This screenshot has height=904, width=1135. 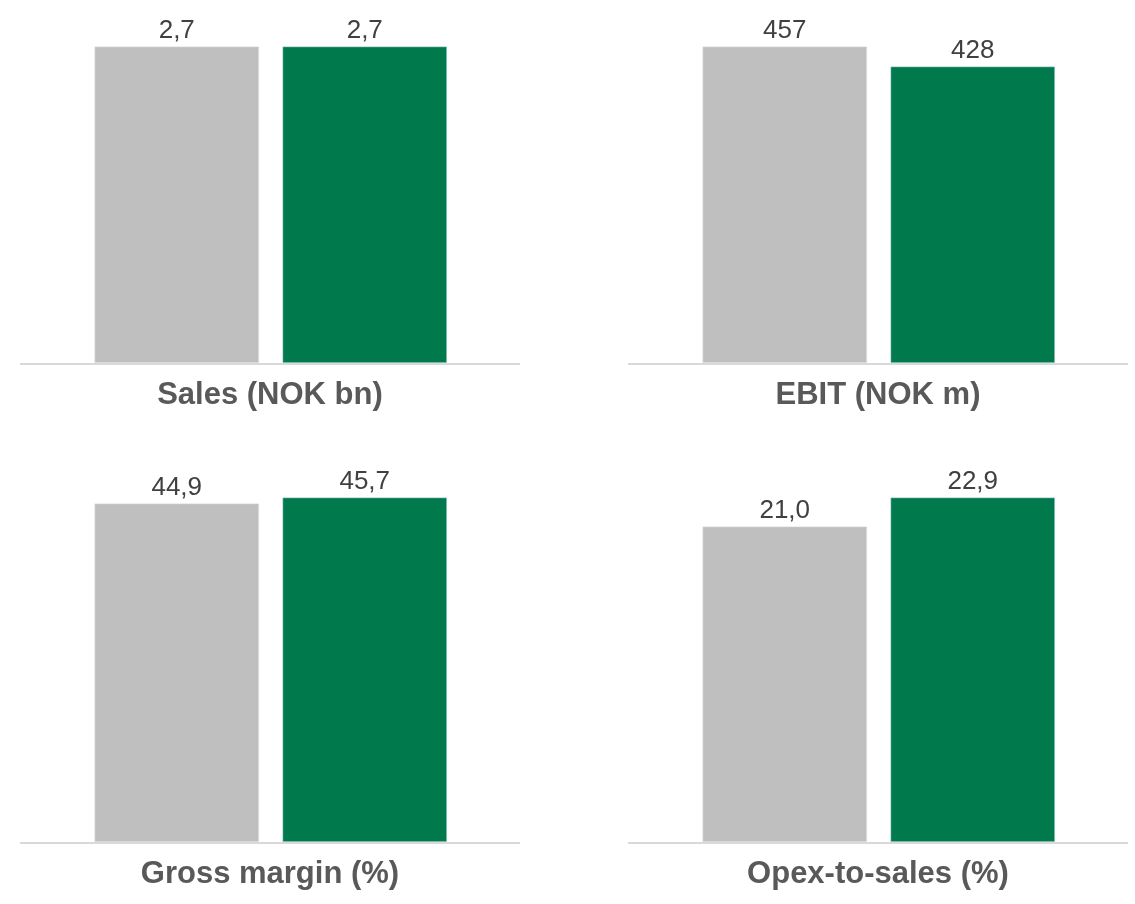 I want to click on data-label: 457, so click(x=785, y=28).